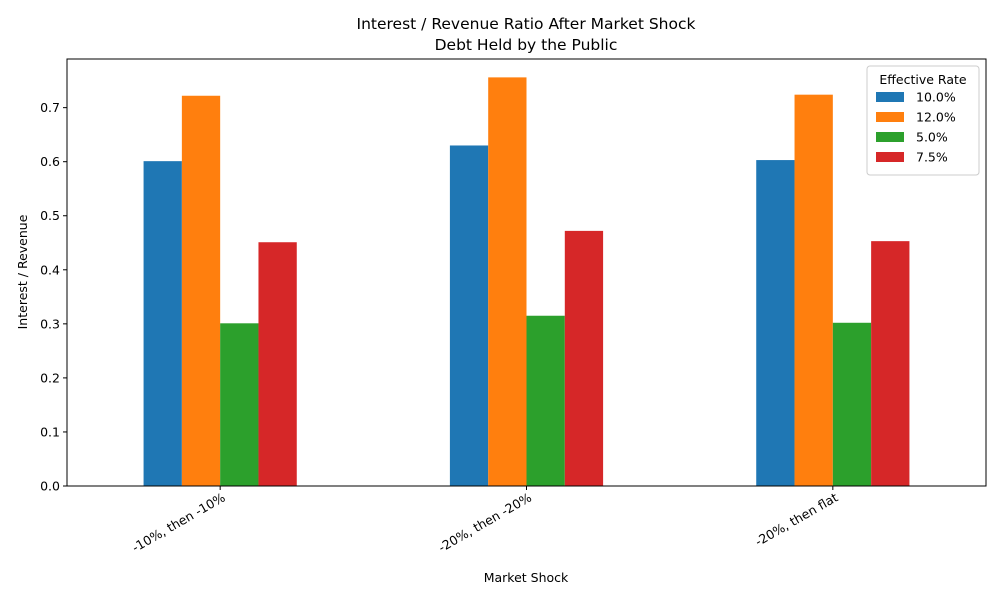  I want to click on legend-label: 7.5%, so click(932, 157).